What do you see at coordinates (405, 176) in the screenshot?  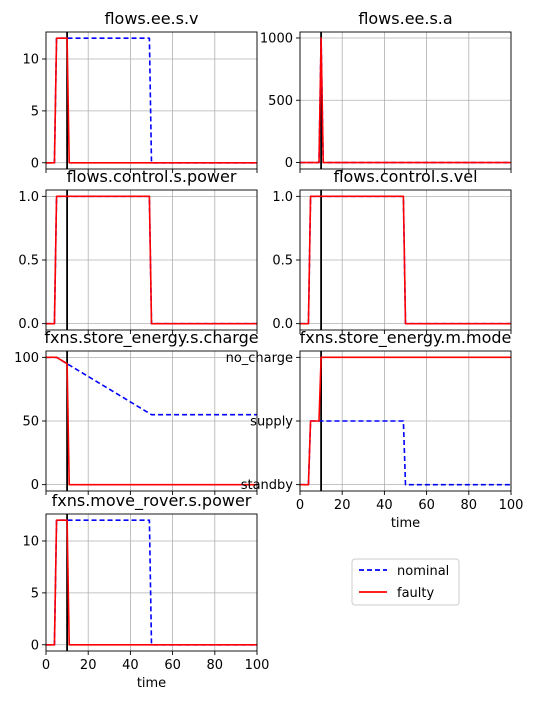 I see `subplot-title: flows.control.s.vel` at bounding box center [405, 176].